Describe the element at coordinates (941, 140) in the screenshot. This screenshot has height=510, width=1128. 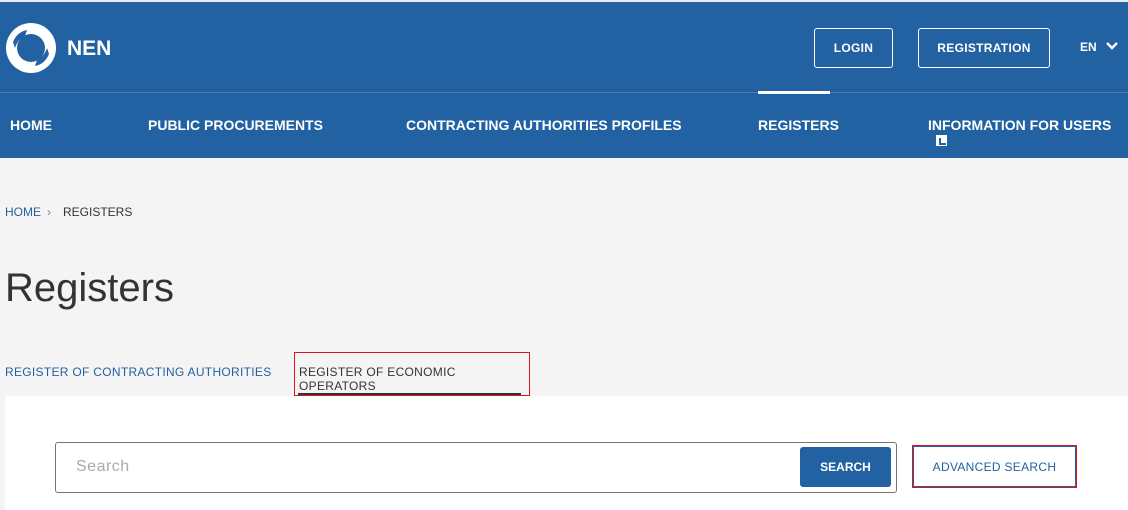
I see `external-link-icon` at that location.